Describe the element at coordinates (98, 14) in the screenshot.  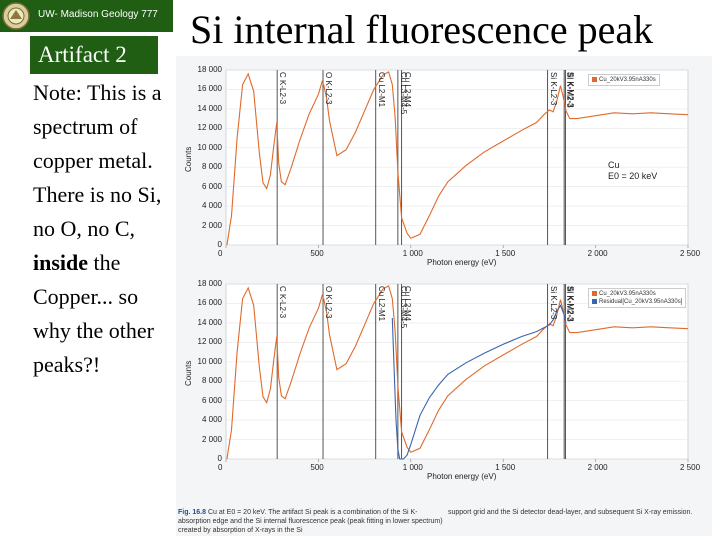
I see `course-header: UW- Madison Geology 777` at that location.